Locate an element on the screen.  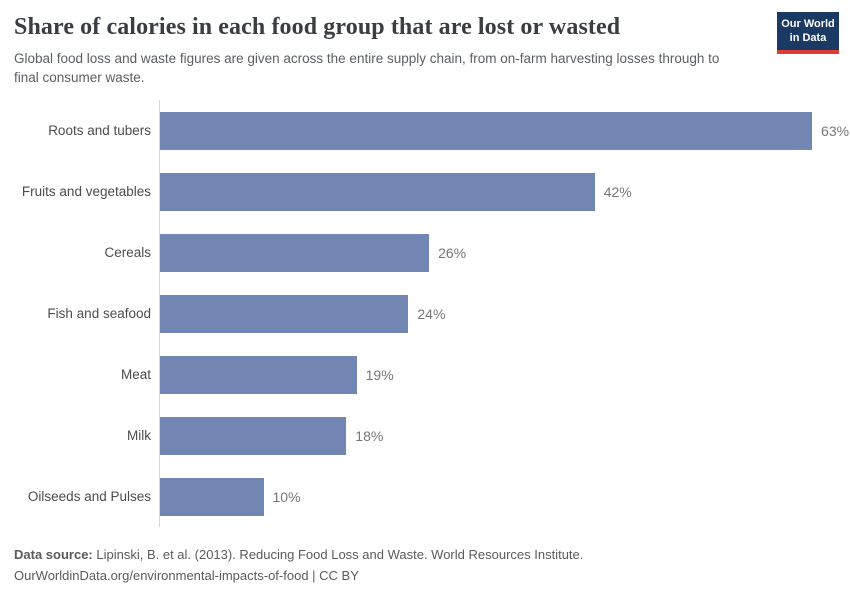
bar-row: Fruits and vegetables 42% is located at coordinates (432, 192).